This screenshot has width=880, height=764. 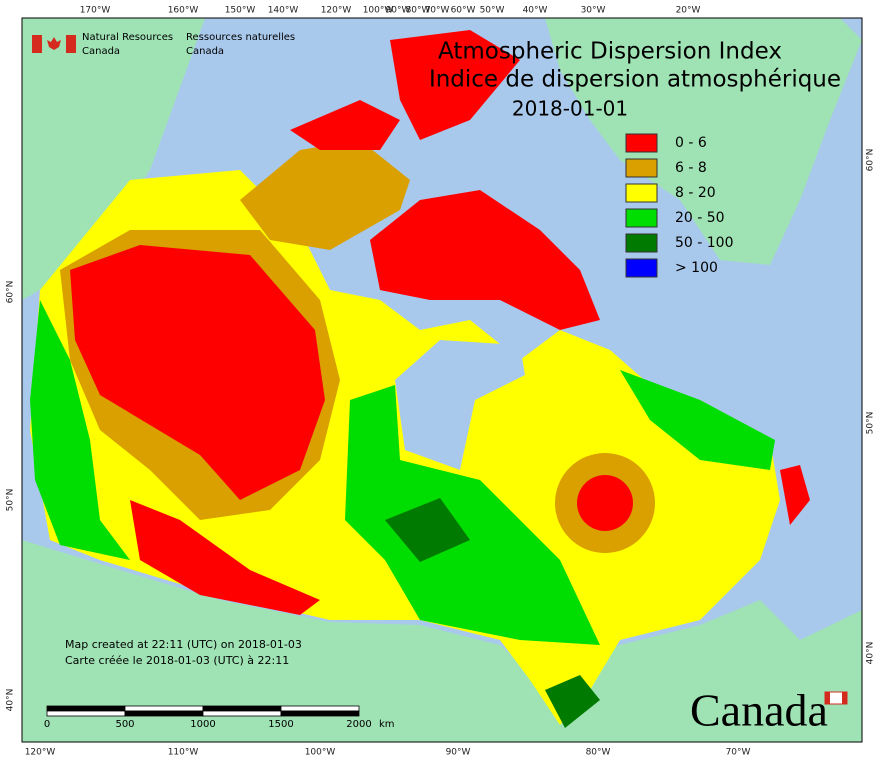 What do you see at coordinates (183, 11) in the screenshot?
I see `graticule-label: 160°W` at bounding box center [183, 11].